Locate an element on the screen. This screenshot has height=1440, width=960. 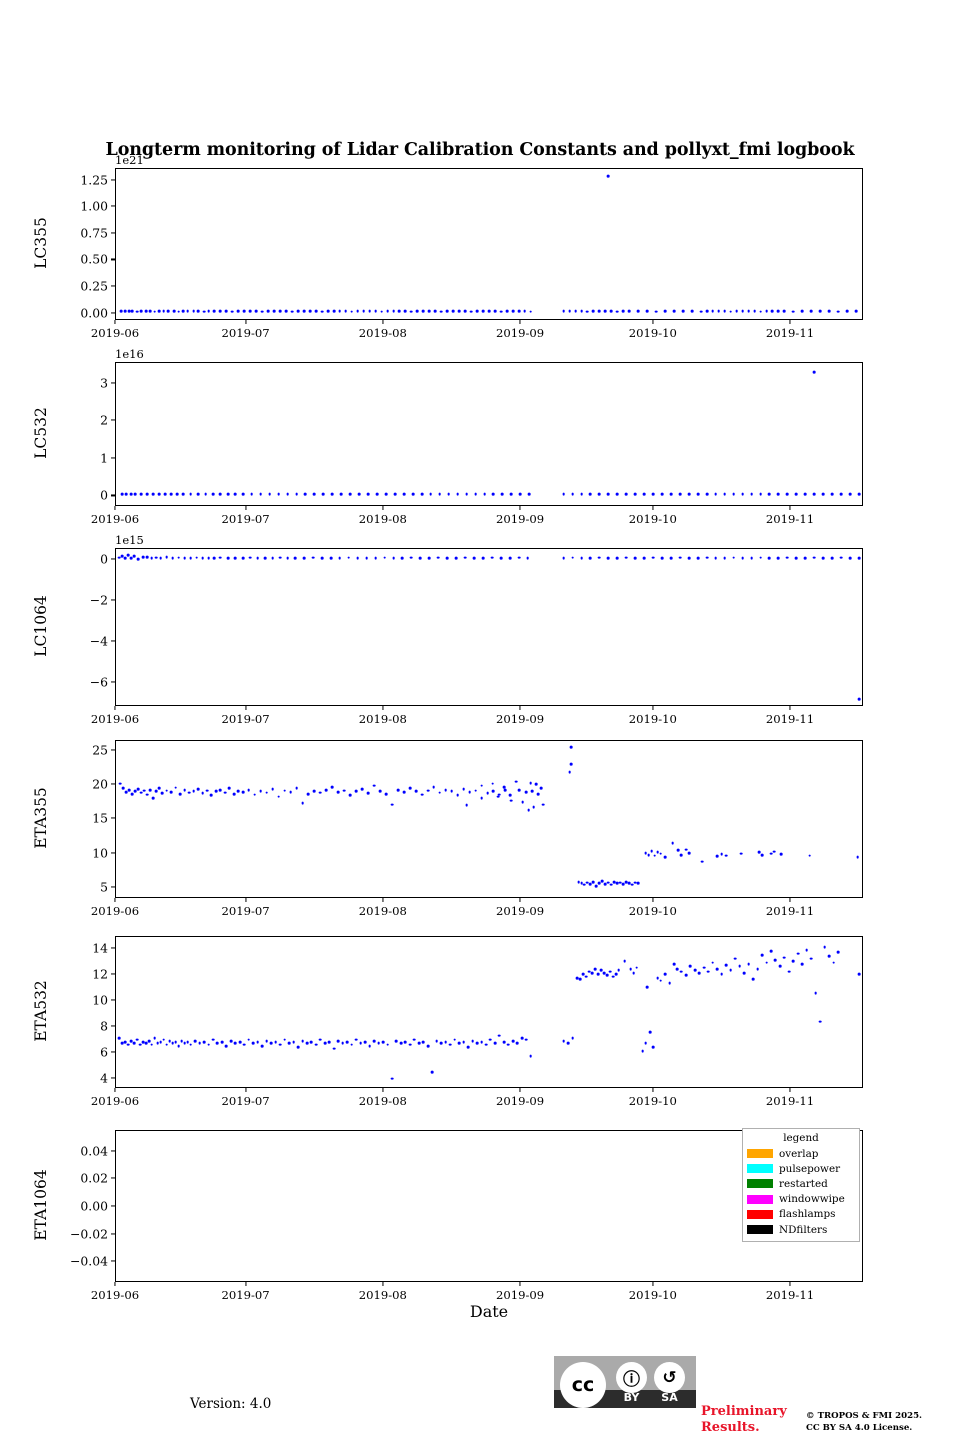
preliminary-results-note: Preliminary Results. is located at coordinates (744, 1419).